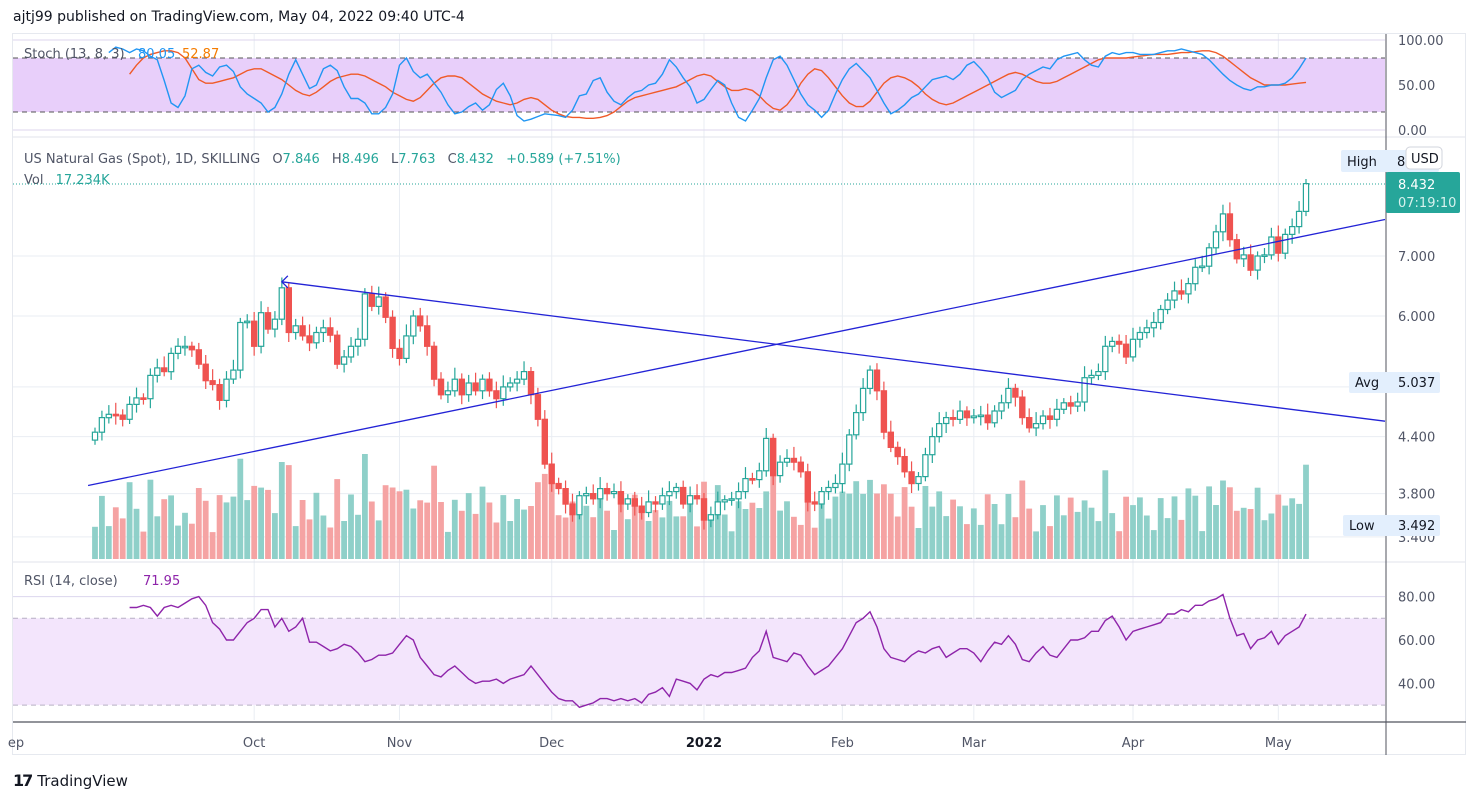  I want to click on currency-button: USD, so click(1424, 158).